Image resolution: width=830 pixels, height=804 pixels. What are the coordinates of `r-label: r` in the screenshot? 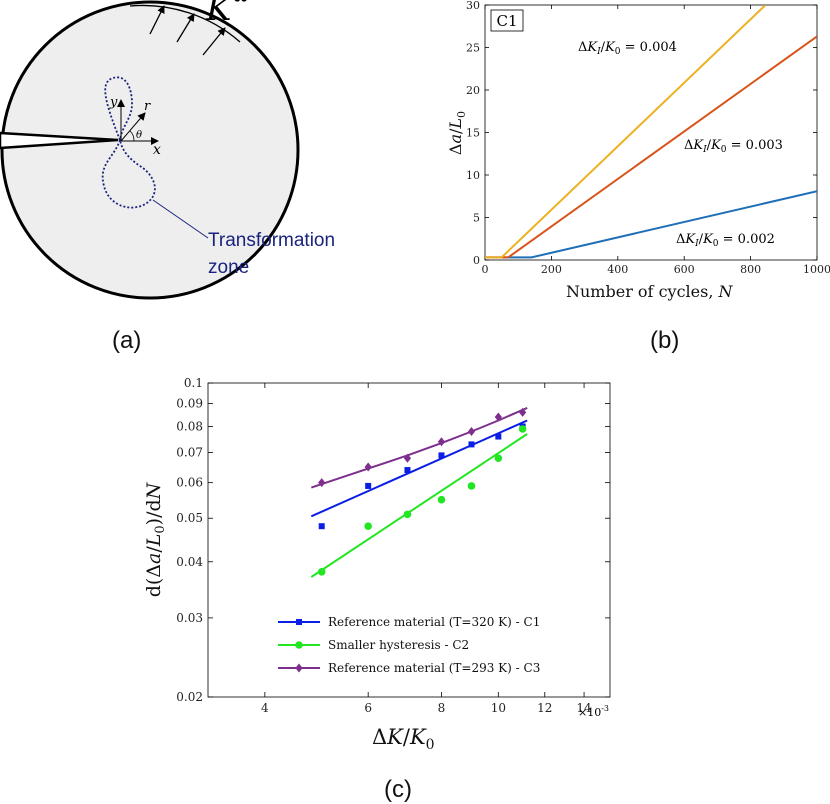 It's located at (147, 106).